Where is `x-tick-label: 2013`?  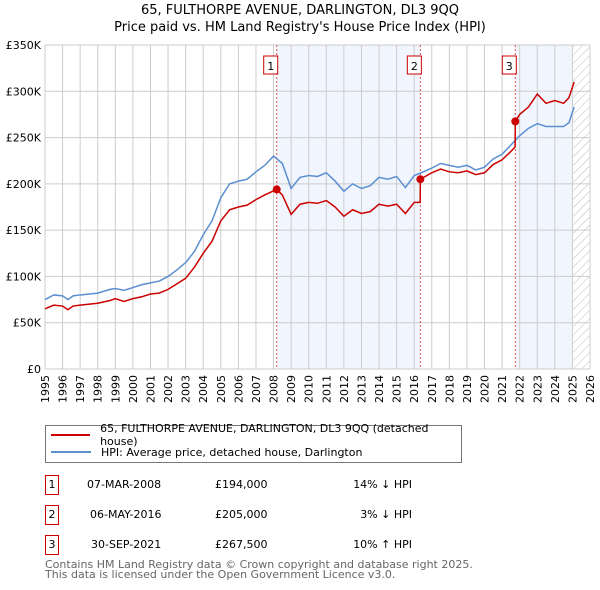
x-tick-label: 2013 is located at coordinates (361, 389).